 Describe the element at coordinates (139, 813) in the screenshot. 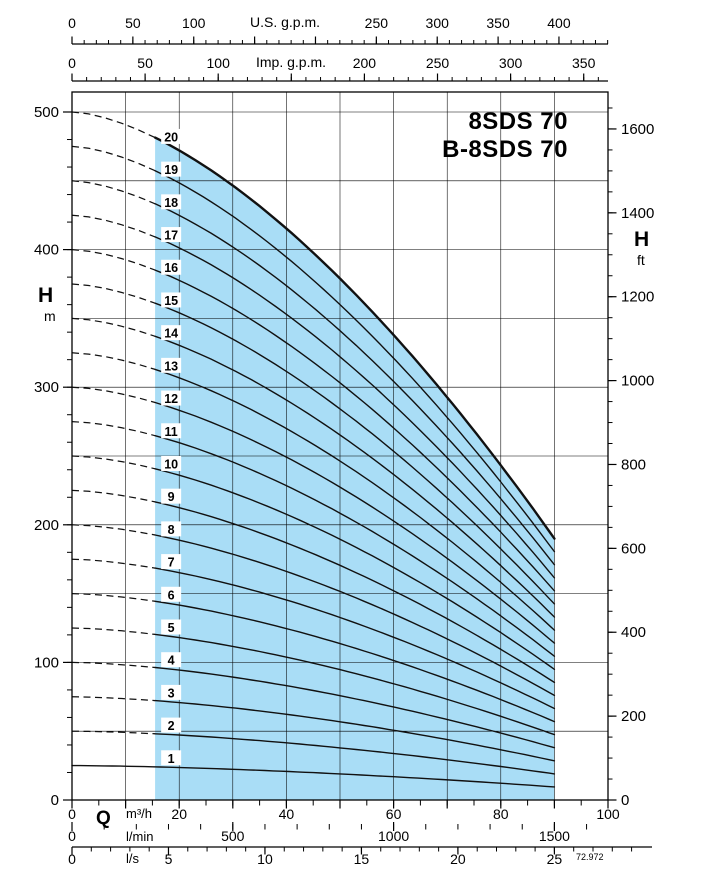

I see `flow-unit-m3h: m³/h` at that location.